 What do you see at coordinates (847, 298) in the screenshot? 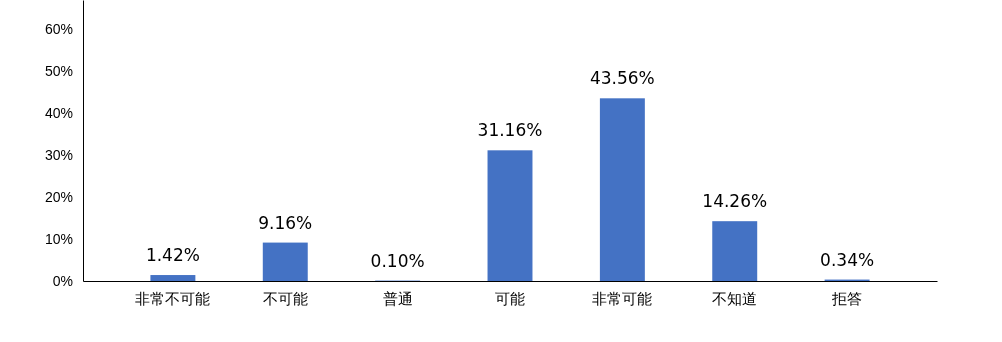
I see `x-tick-label: 拒答` at bounding box center [847, 298].